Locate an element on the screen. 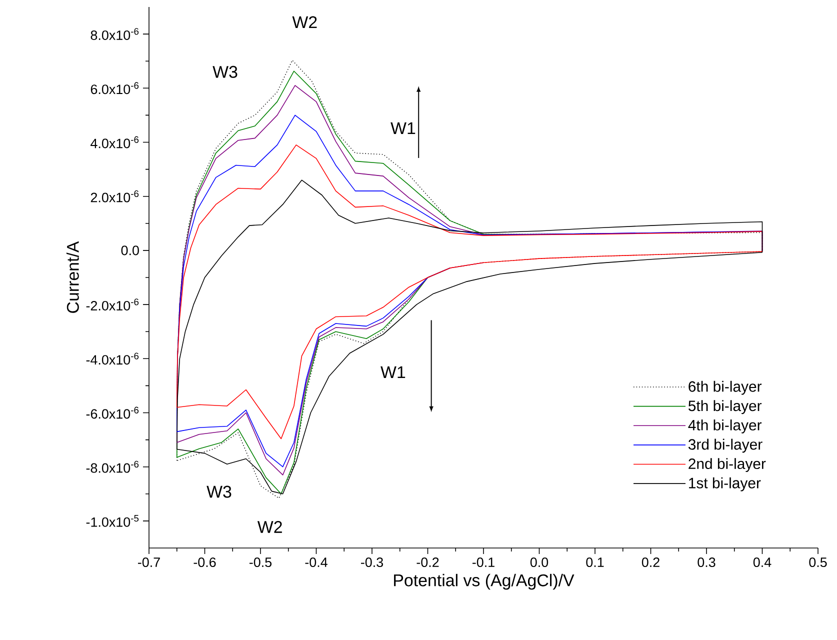 Image resolution: width=837 pixels, height=640 pixels. x-tick-label: -0.4 is located at coordinates (316, 563).